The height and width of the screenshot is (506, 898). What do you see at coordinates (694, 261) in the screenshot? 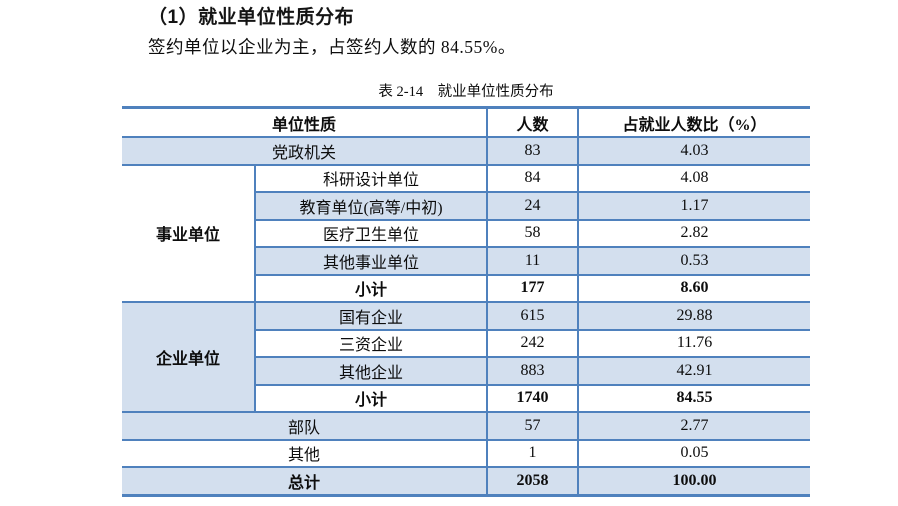
I see `pct-cell: 0.53` at bounding box center [694, 261].